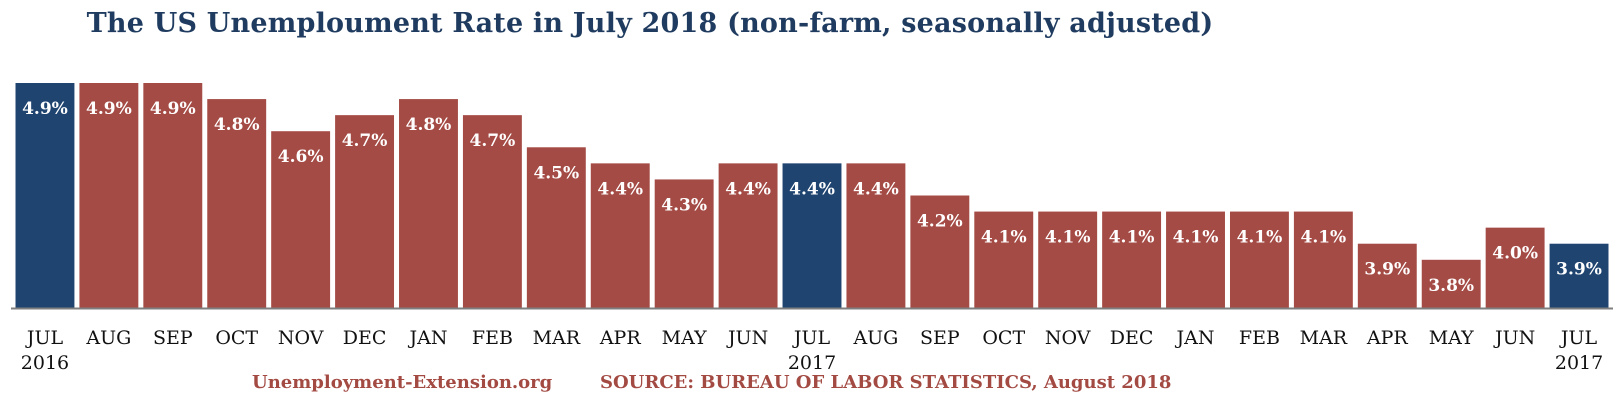 The height and width of the screenshot is (401, 1619). What do you see at coordinates (1515, 254) in the screenshot?
I see `data-label: 4.0%` at bounding box center [1515, 254].